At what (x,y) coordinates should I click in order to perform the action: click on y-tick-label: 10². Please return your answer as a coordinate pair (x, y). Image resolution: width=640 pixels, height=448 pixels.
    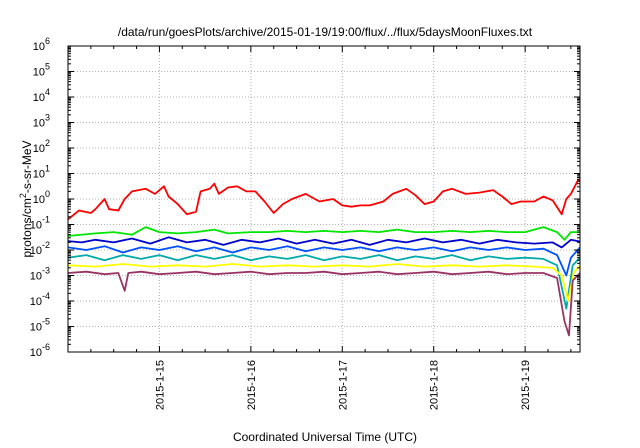
    Looking at the image, I should click on (41, 146).